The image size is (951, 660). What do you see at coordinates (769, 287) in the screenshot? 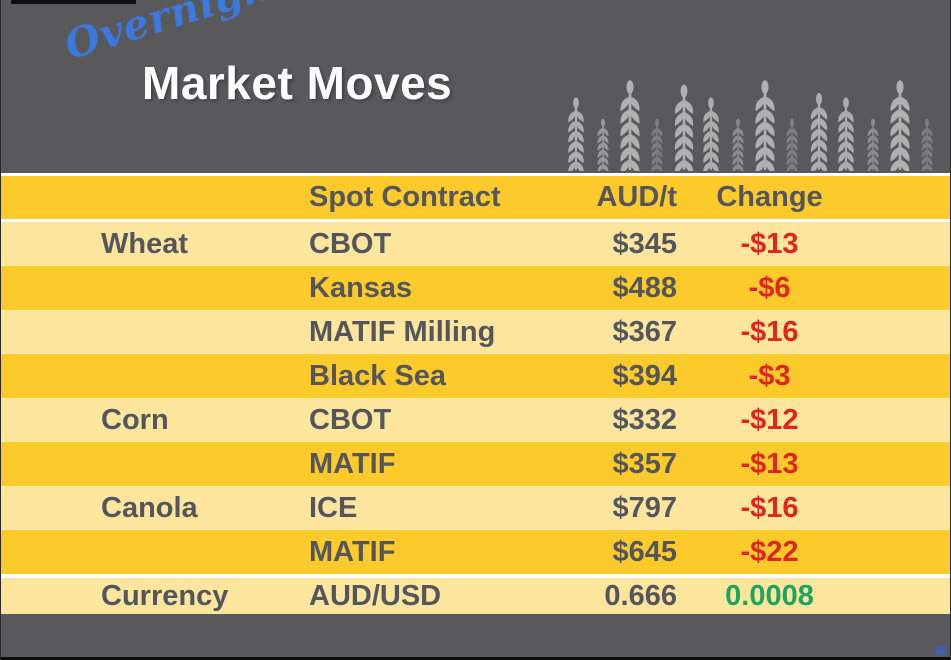
I see `cell-change: -$6` at bounding box center [769, 287].